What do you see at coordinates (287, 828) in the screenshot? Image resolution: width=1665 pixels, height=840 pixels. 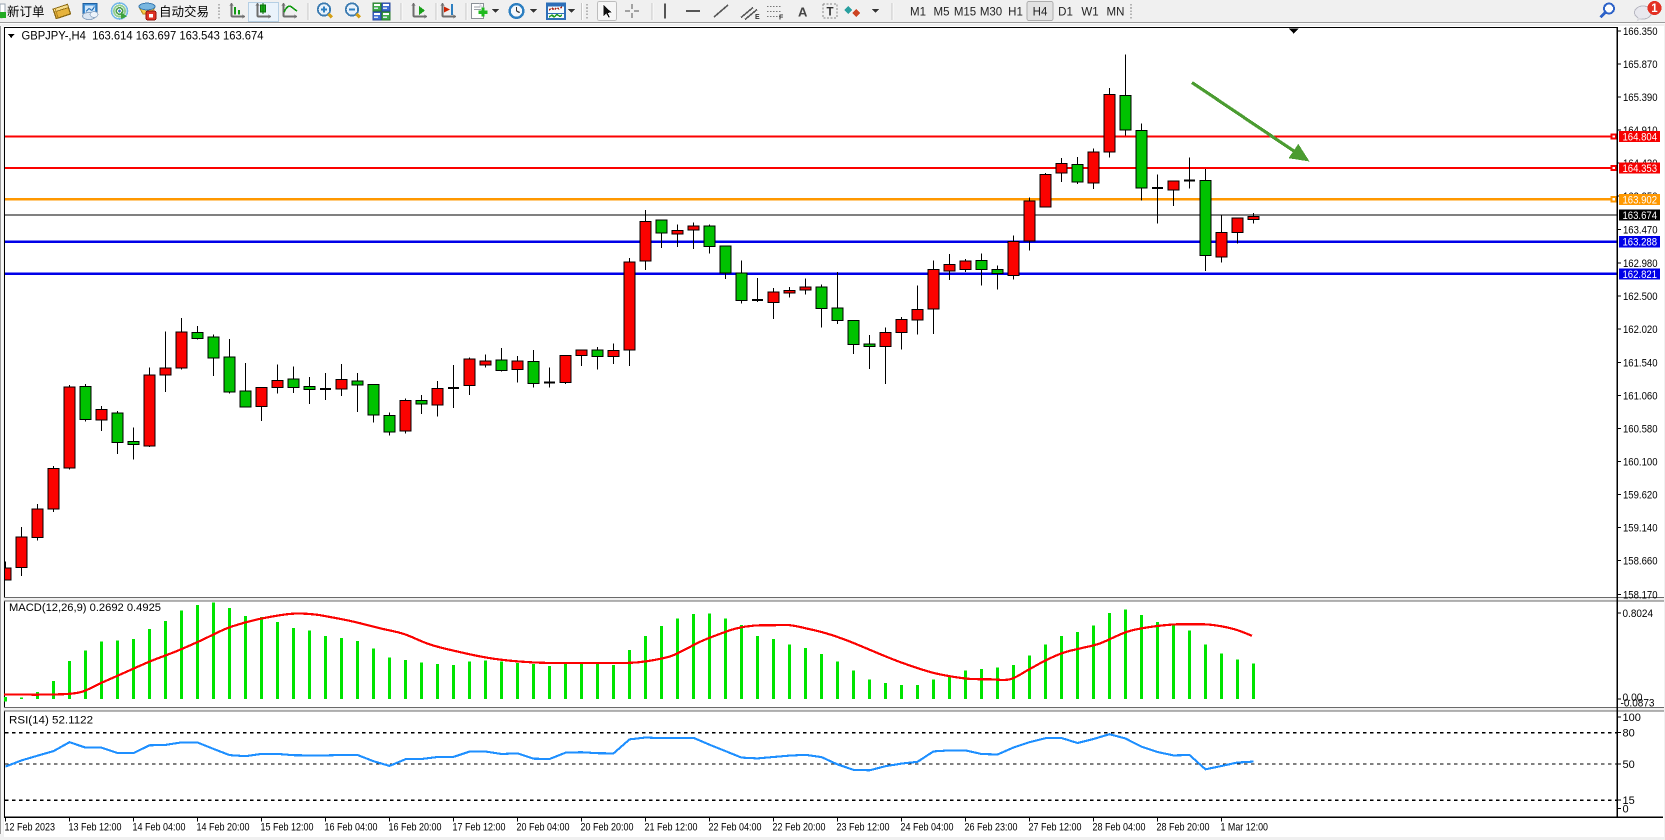 I see `svg-text: 15 Feb 12:00` at bounding box center [287, 828].